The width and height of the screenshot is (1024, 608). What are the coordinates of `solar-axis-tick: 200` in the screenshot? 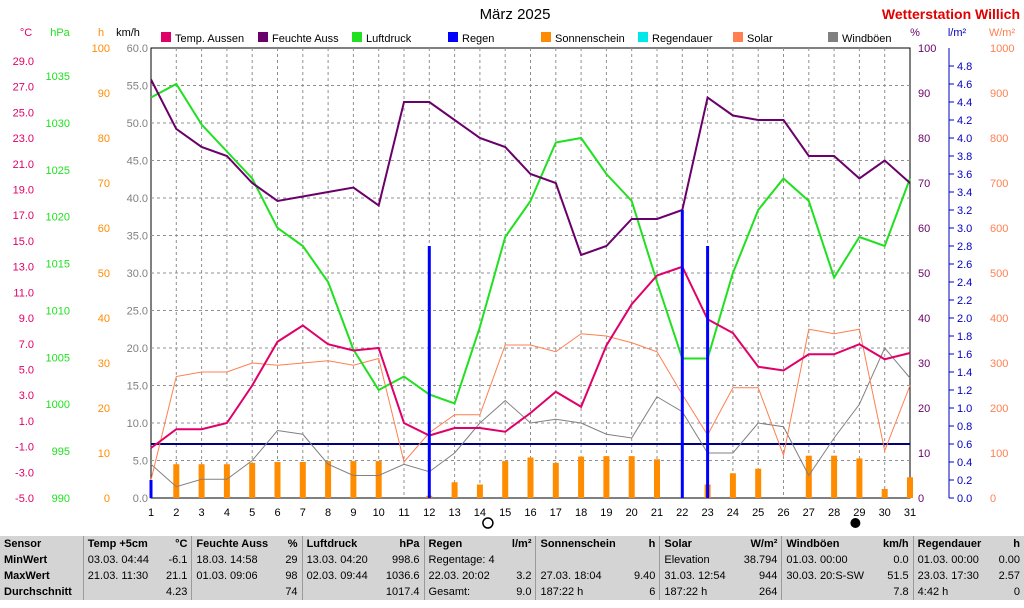 It's located at (999, 409).